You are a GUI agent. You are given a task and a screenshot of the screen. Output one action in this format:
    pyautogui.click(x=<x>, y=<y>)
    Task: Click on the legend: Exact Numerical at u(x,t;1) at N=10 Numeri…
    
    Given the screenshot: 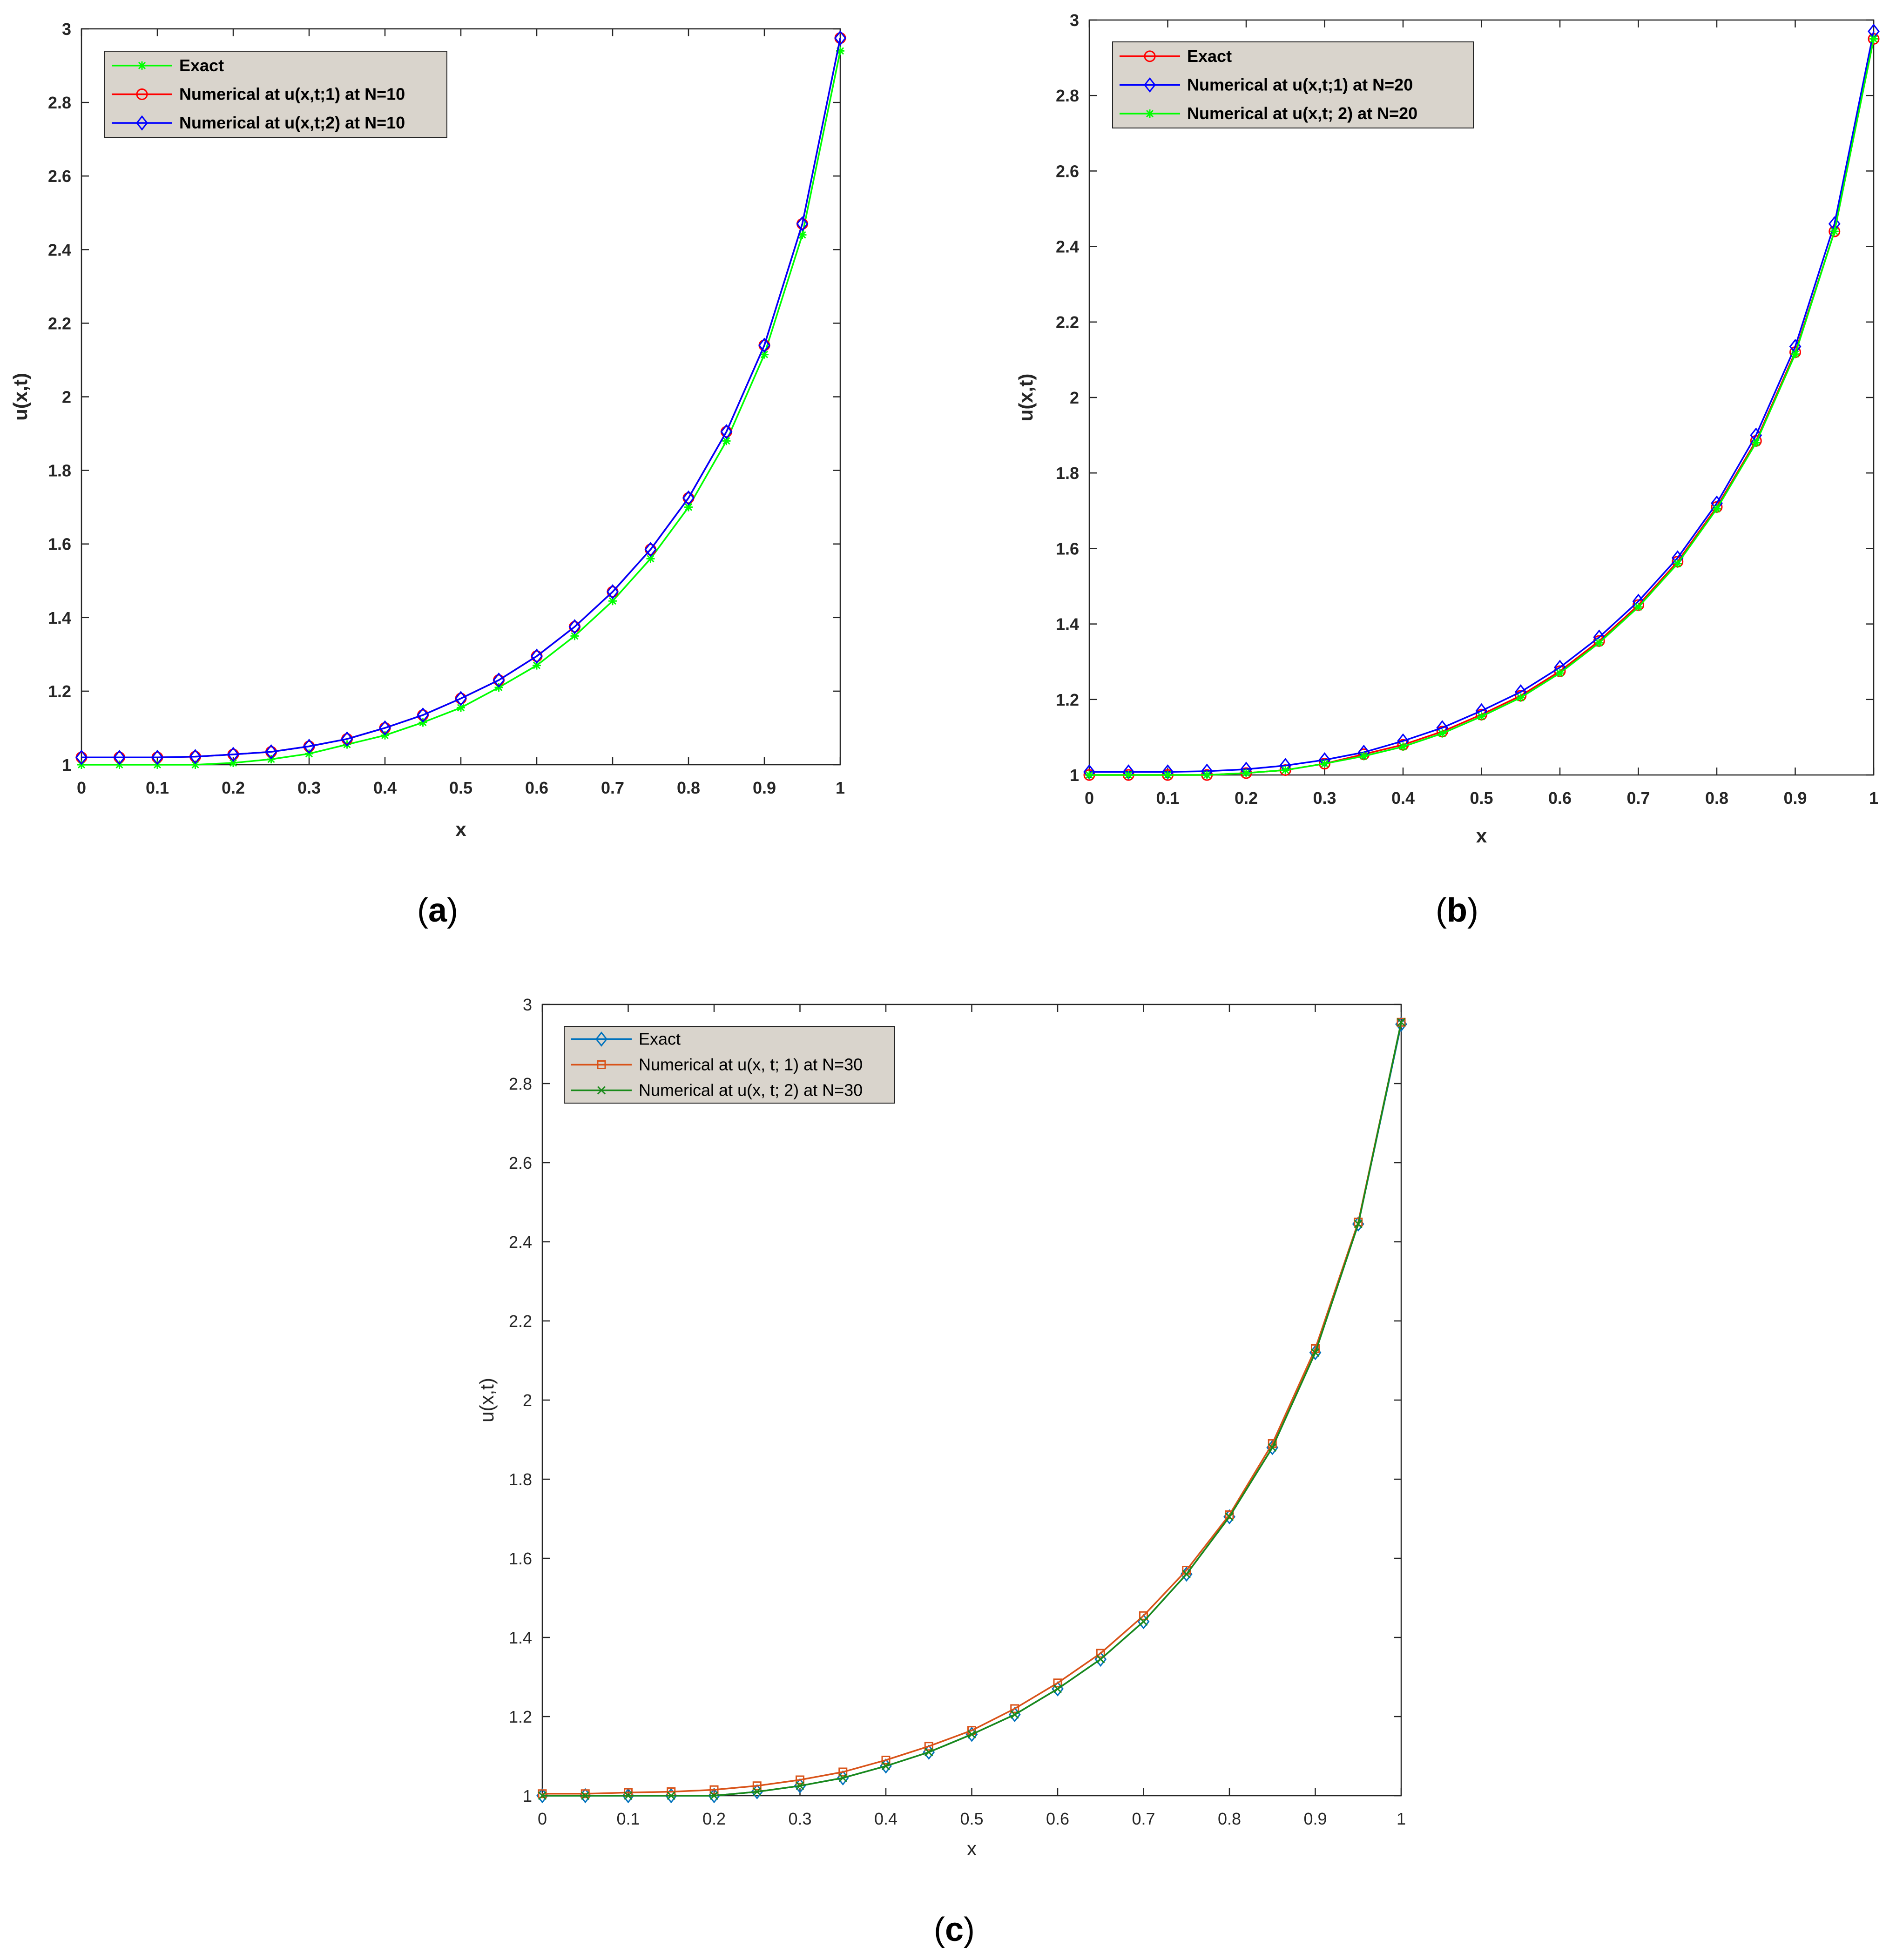 What is the action you would take?
    pyautogui.click(x=275, y=94)
    